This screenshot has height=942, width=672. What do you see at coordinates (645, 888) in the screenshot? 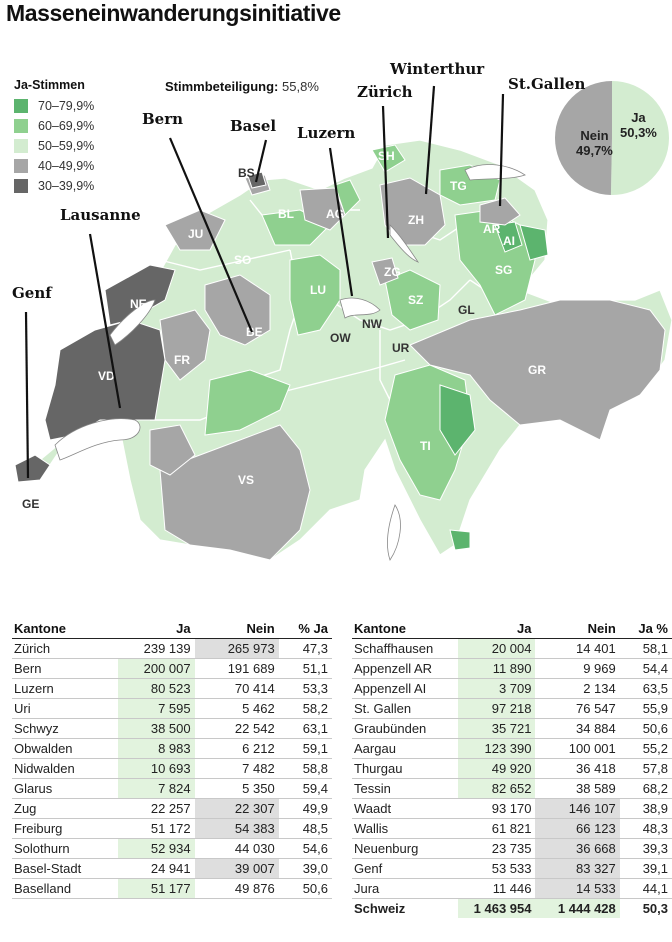
I see `cell-pct: 44,1` at bounding box center [645, 888].